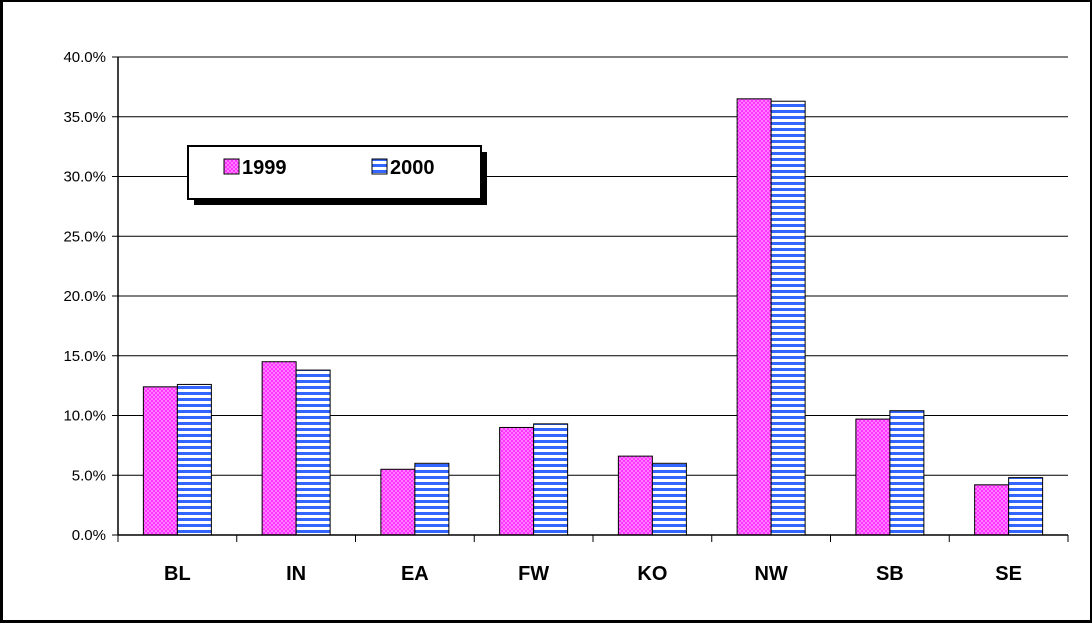 The height and width of the screenshot is (625, 1092). I want to click on y-tick-label: 10.0%, so click(84, 416).